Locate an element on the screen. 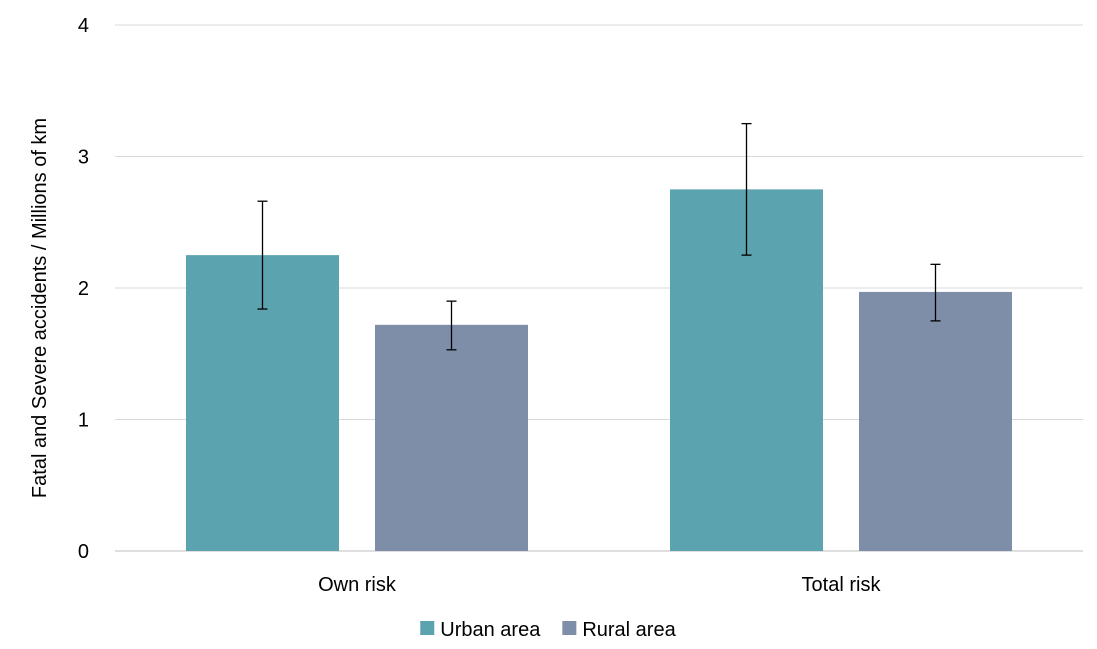 This screenshot has height=649, width=1097. legend-label: Urban area is located at coordinates (490, 630).